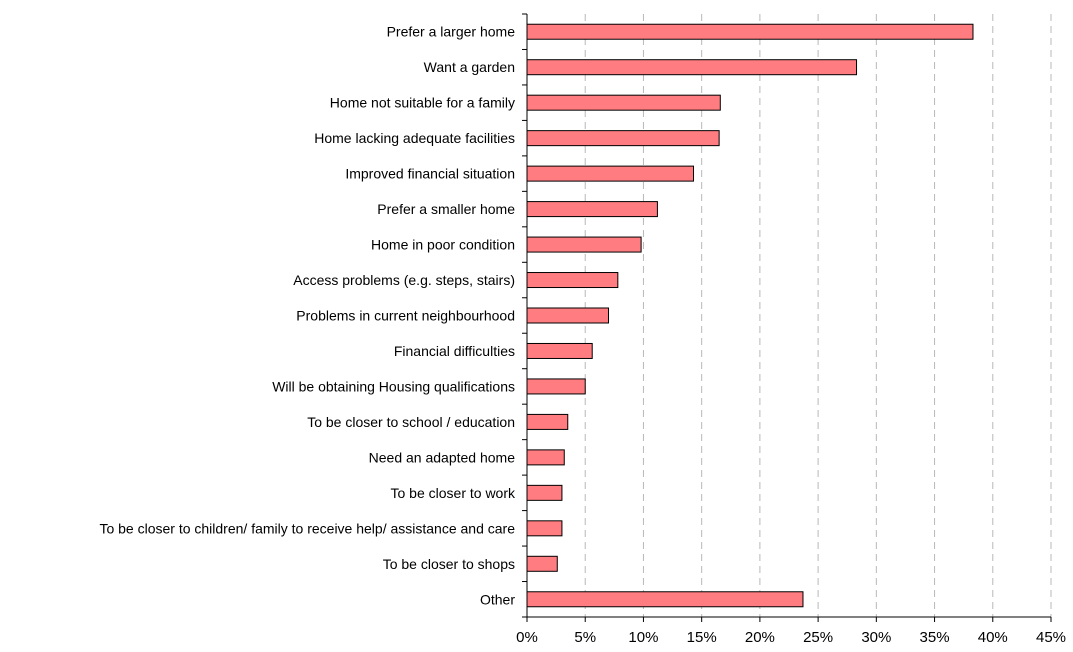  What do you see at coordinates (443, 245) in the screenshot?
I see `category-label-6: Home in poor condition` at bounding box center [443, 245].